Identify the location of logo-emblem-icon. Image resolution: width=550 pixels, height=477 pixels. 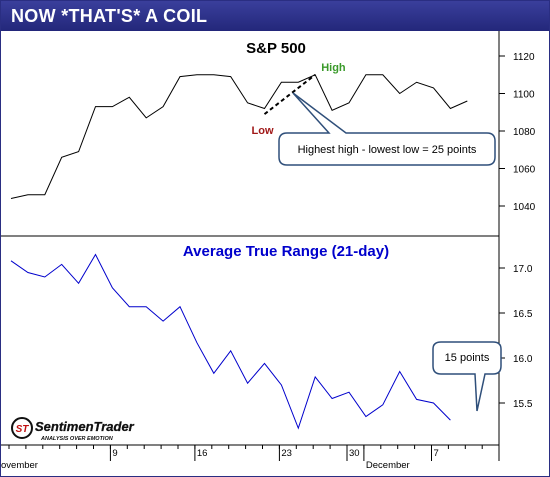
(22, 428).